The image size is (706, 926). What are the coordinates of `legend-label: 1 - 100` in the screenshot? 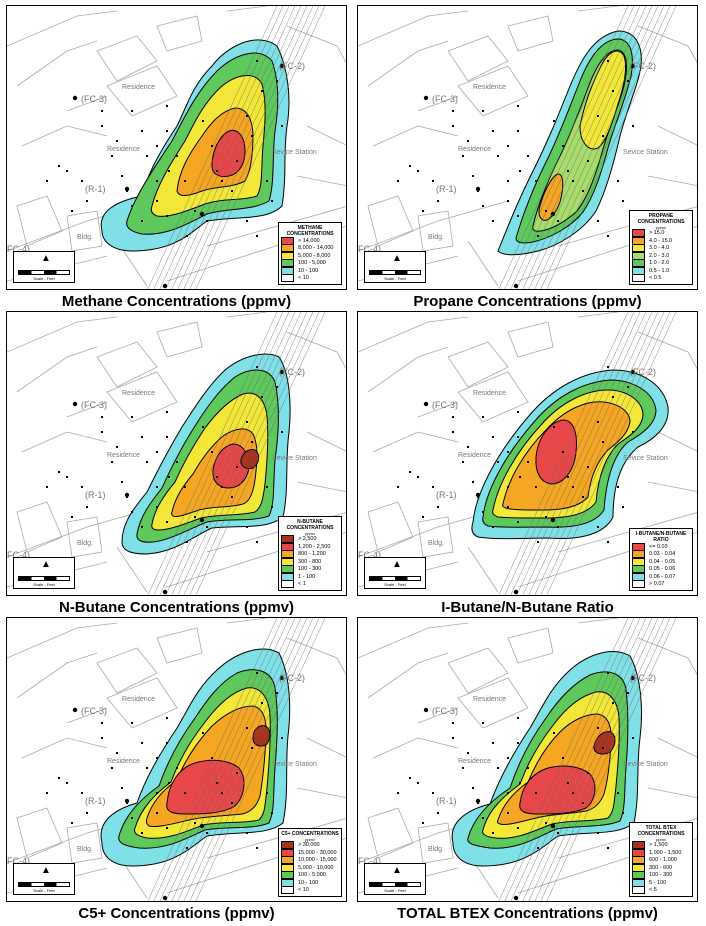 It's located at (307, 576).